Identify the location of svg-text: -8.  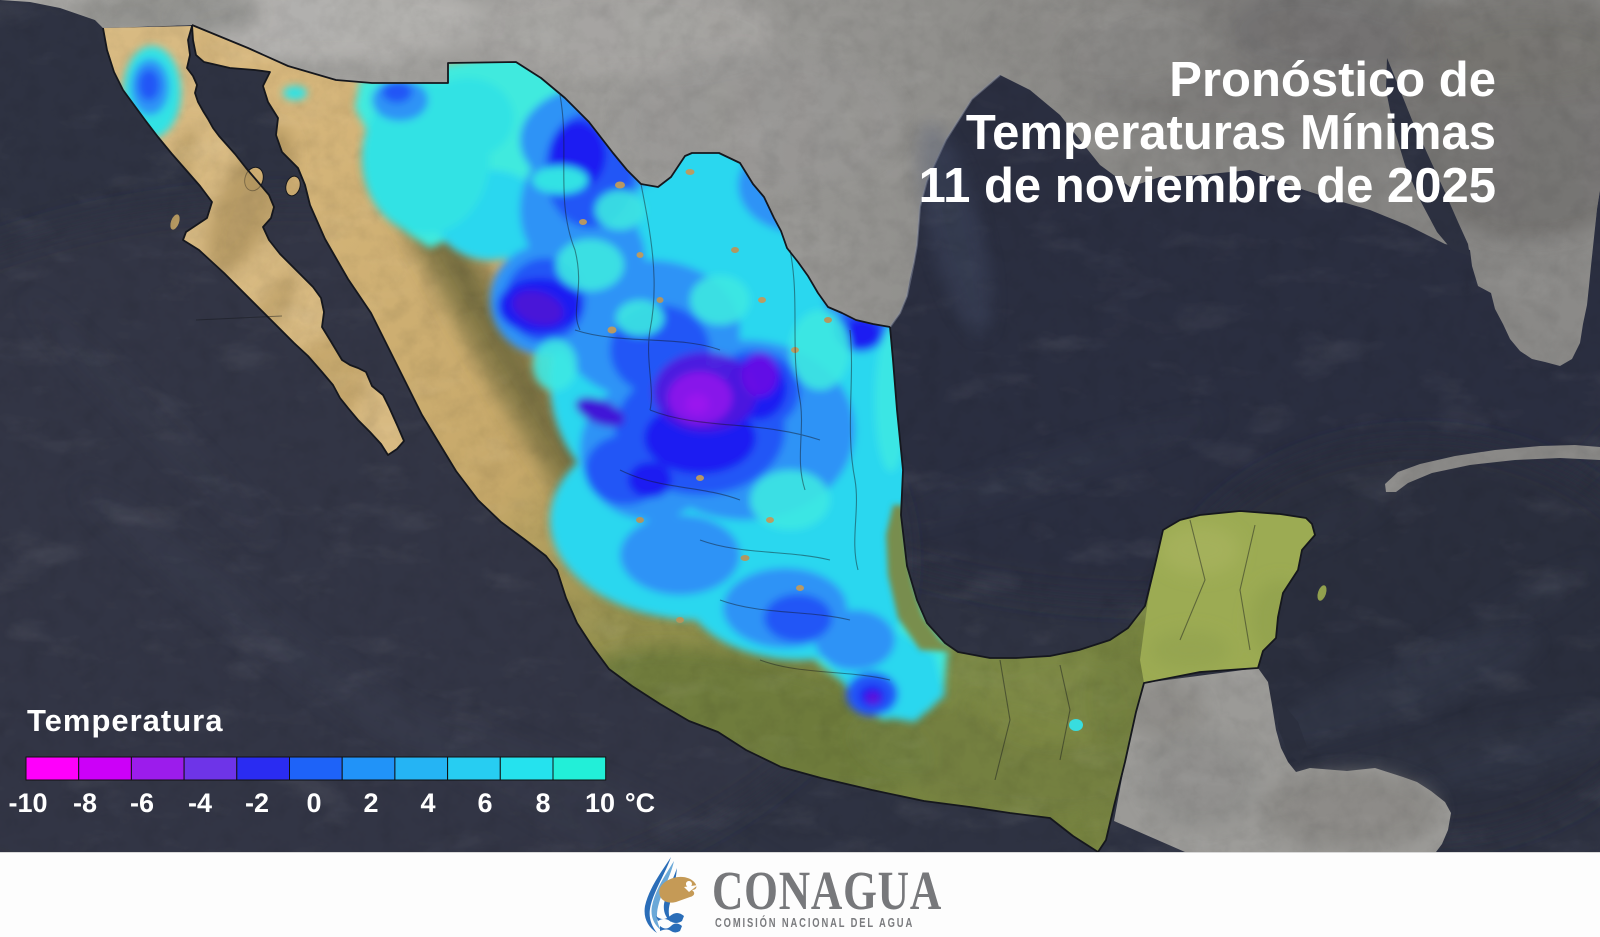
(85, 803).